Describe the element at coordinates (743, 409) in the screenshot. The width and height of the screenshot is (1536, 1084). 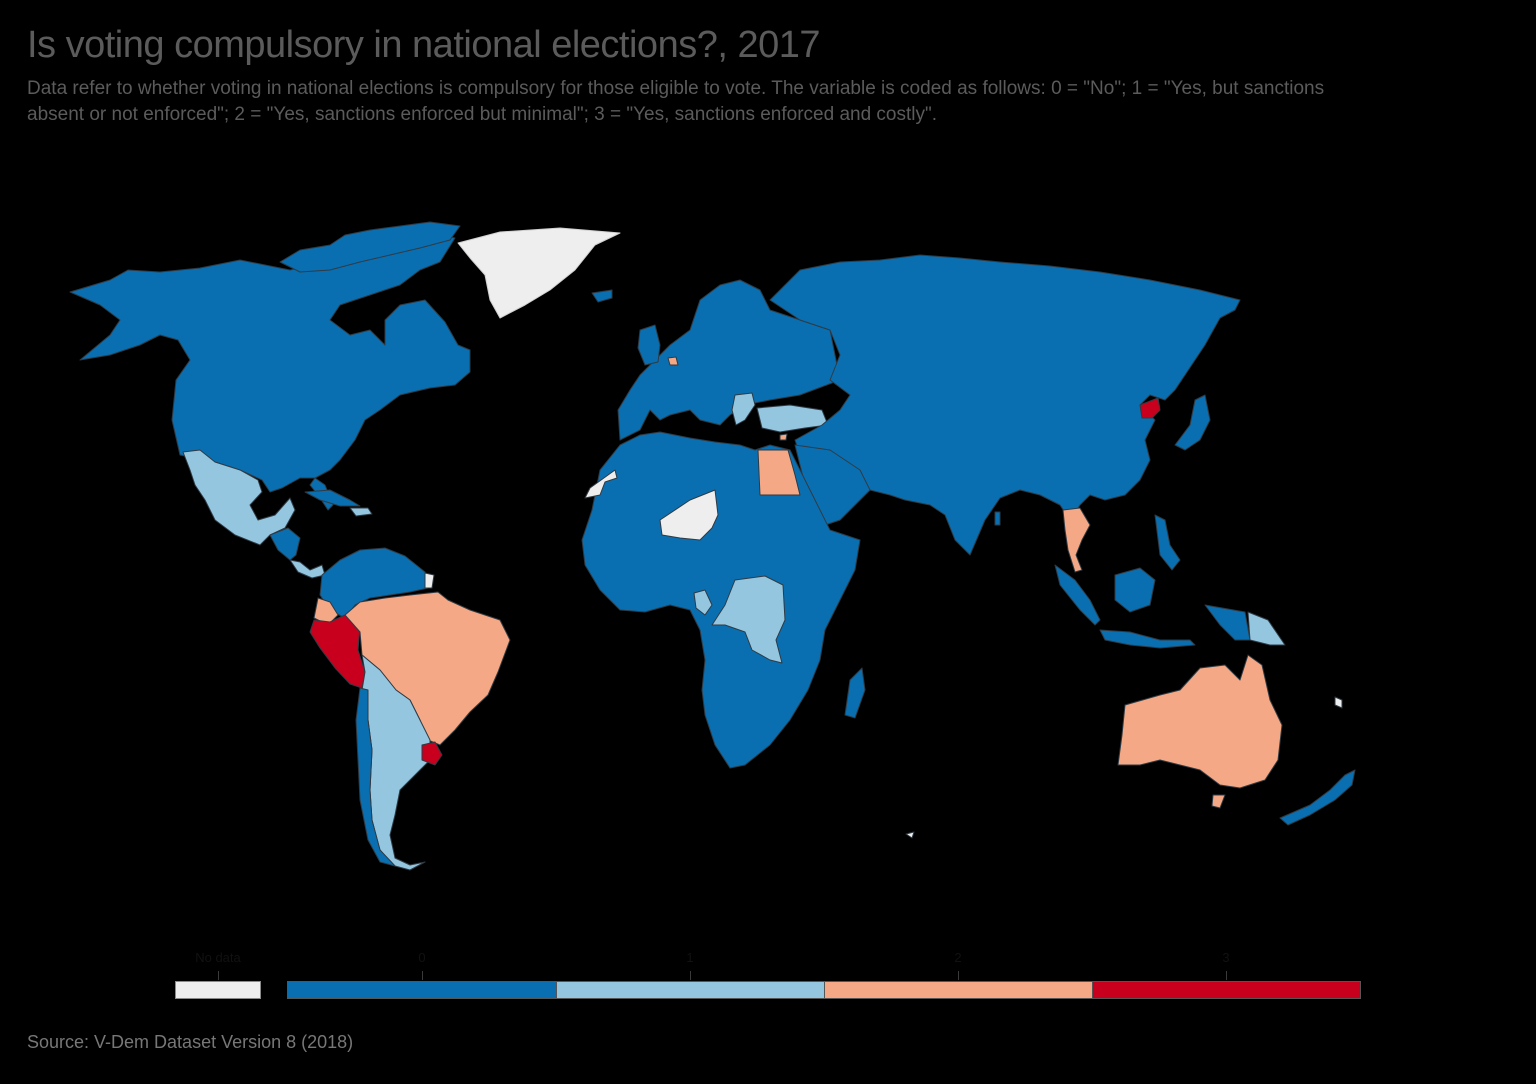
I see `region-bulgaria-greece` at that location.